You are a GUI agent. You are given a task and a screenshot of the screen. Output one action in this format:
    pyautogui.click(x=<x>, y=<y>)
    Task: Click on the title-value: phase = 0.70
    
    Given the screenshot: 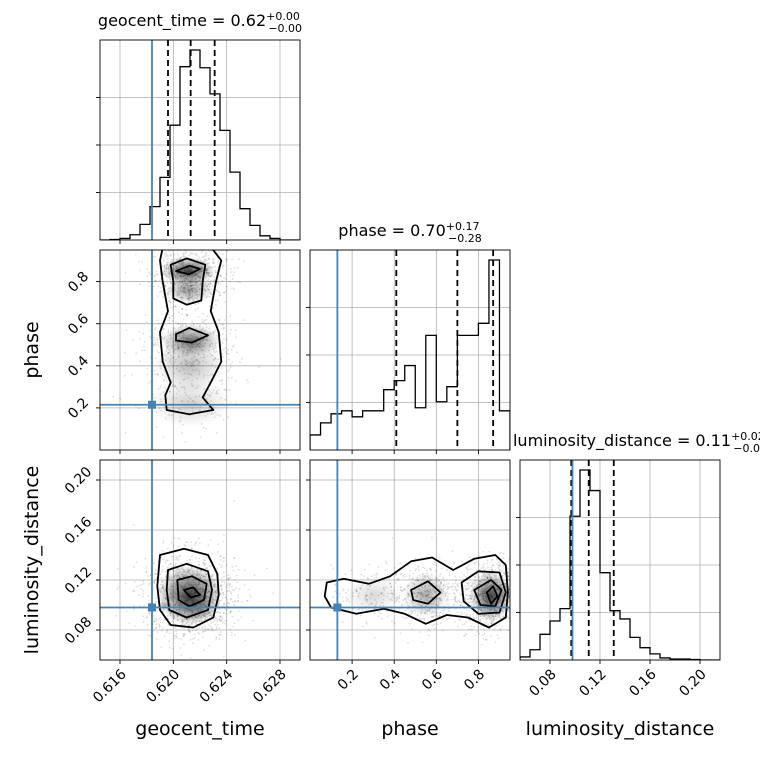 What is the action you would take?
    pyautogui.click(x=391, y=230)
    